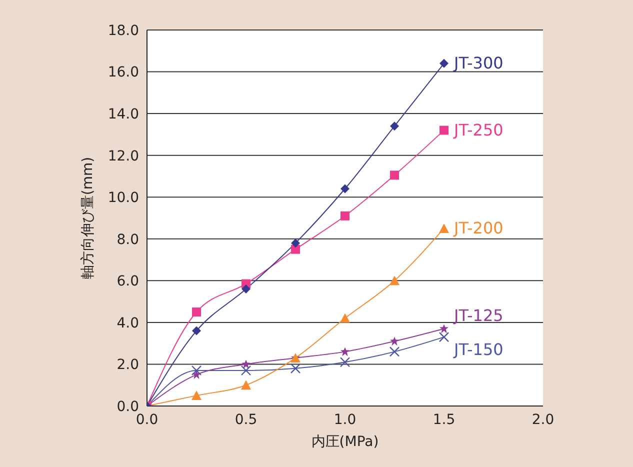 The height and width of the screenshot is (467, 633). I want to click on x-tick-label: 1.5, so click(444, 420).